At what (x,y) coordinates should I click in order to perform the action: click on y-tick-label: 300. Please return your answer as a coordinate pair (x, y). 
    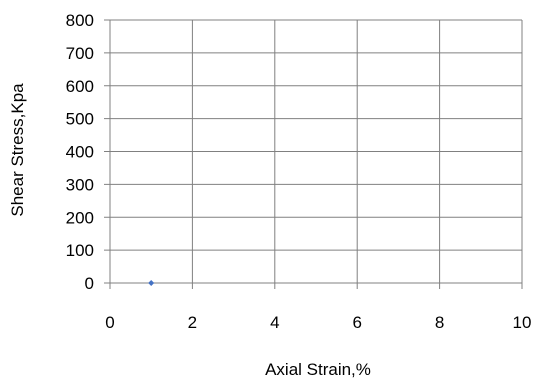
    Looking at the image, I should click on (80, 184).